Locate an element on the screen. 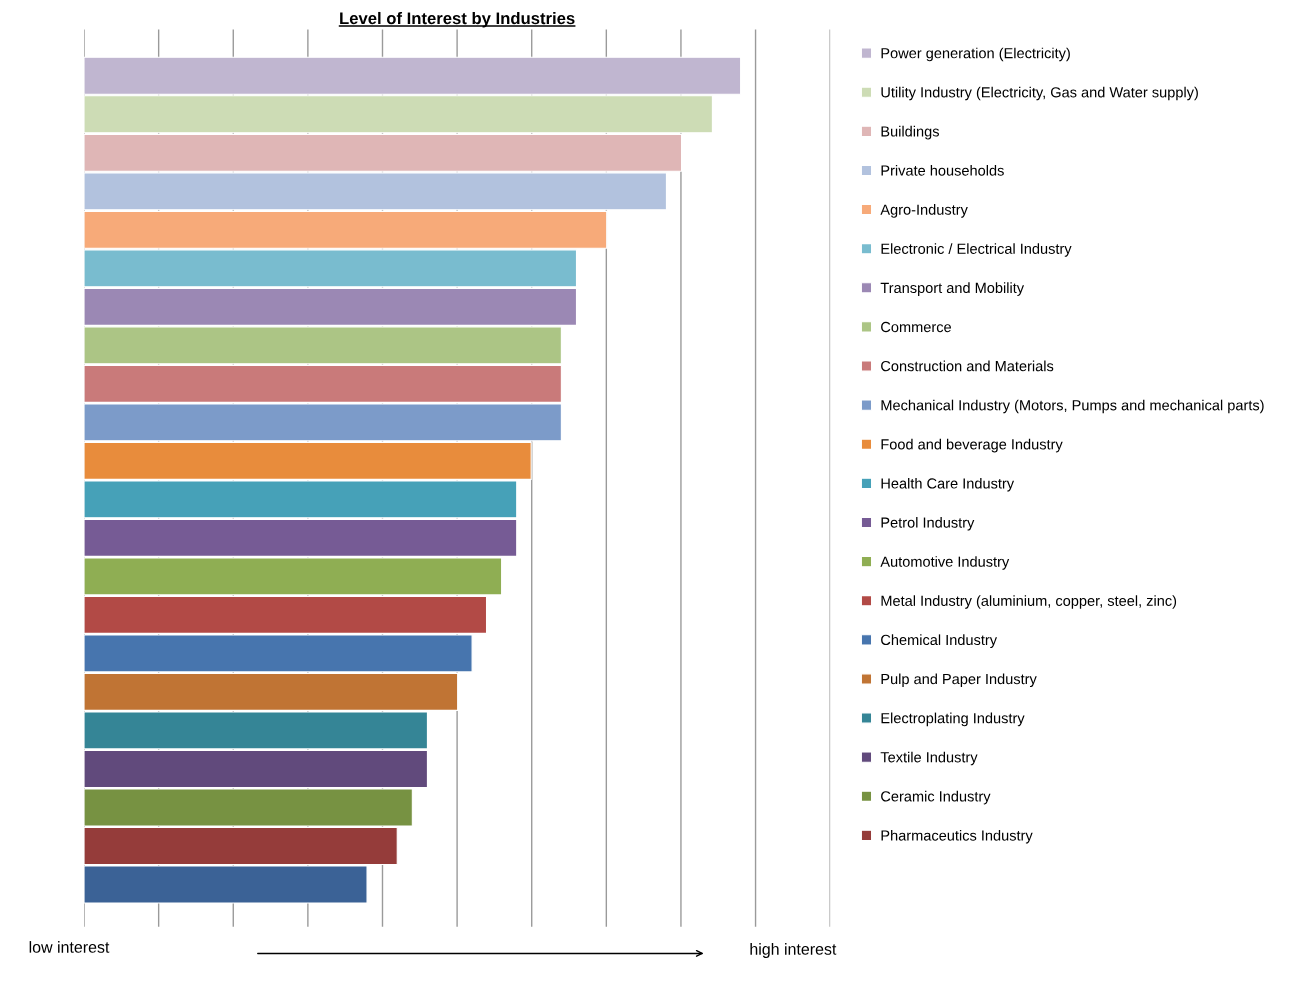 The height and width of the screenshot is (986, 1301). chart-title: Level of Interest by Industries is located at coordinates (457, 19).